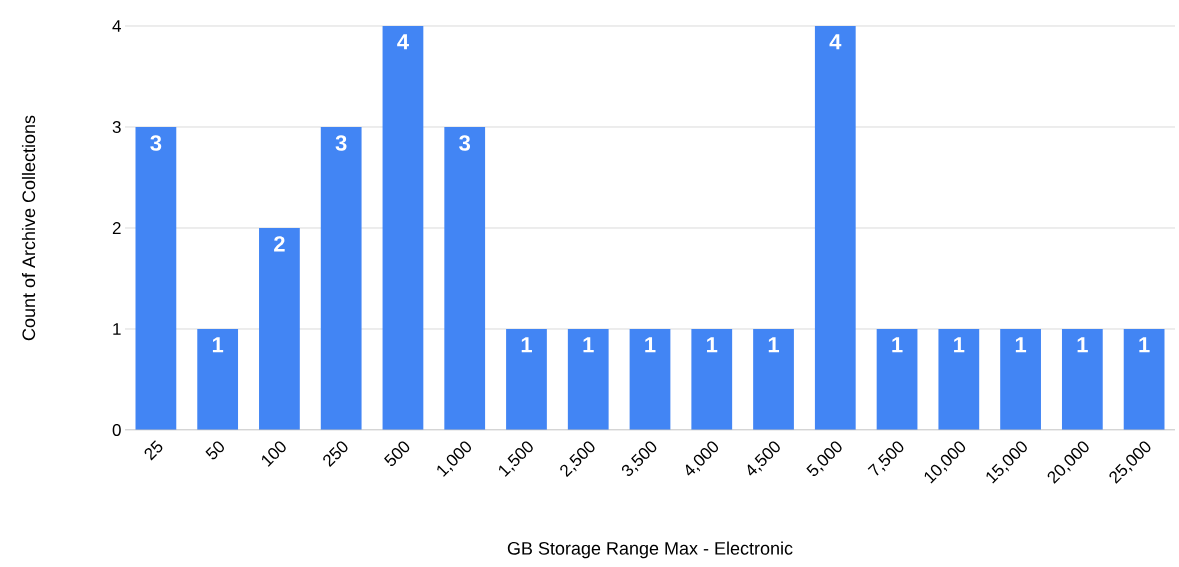 The image size is (1179, 567). What do you see at coordinates (153, 450) in the screenshot?
I see `x-tick-label: 25` at bounding box center [153, 450].